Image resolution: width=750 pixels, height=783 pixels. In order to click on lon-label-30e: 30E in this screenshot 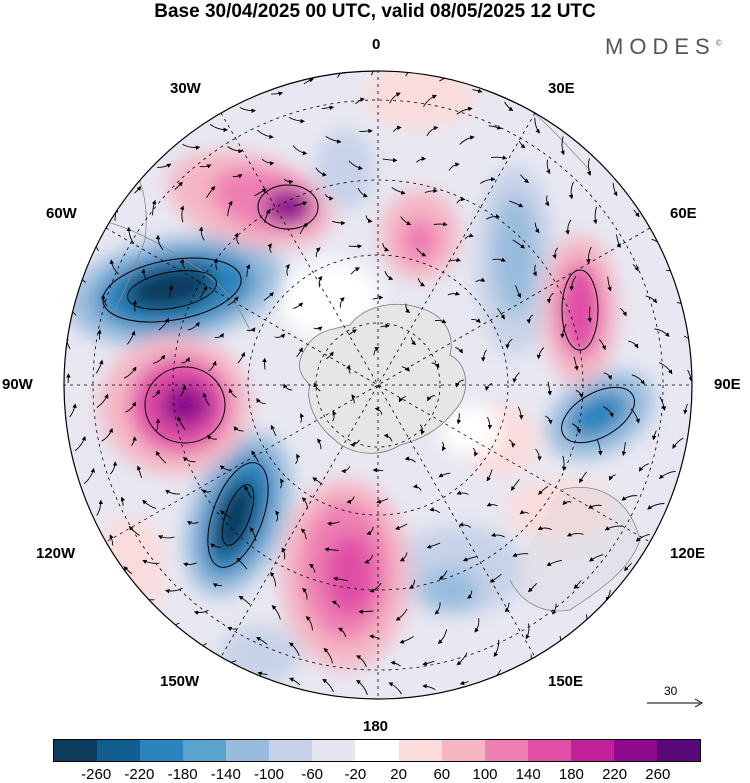, I will do `click(561, 88)`.